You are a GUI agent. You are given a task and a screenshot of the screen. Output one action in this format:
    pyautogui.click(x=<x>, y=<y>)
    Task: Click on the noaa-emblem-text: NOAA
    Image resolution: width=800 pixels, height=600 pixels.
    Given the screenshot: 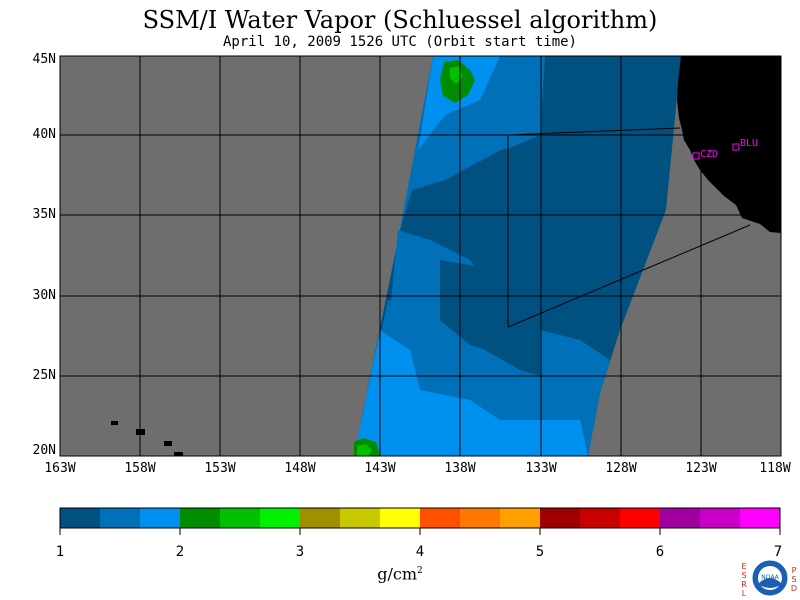 What is the action you would take?
    pyautogui.click(x=770, y=577)
    